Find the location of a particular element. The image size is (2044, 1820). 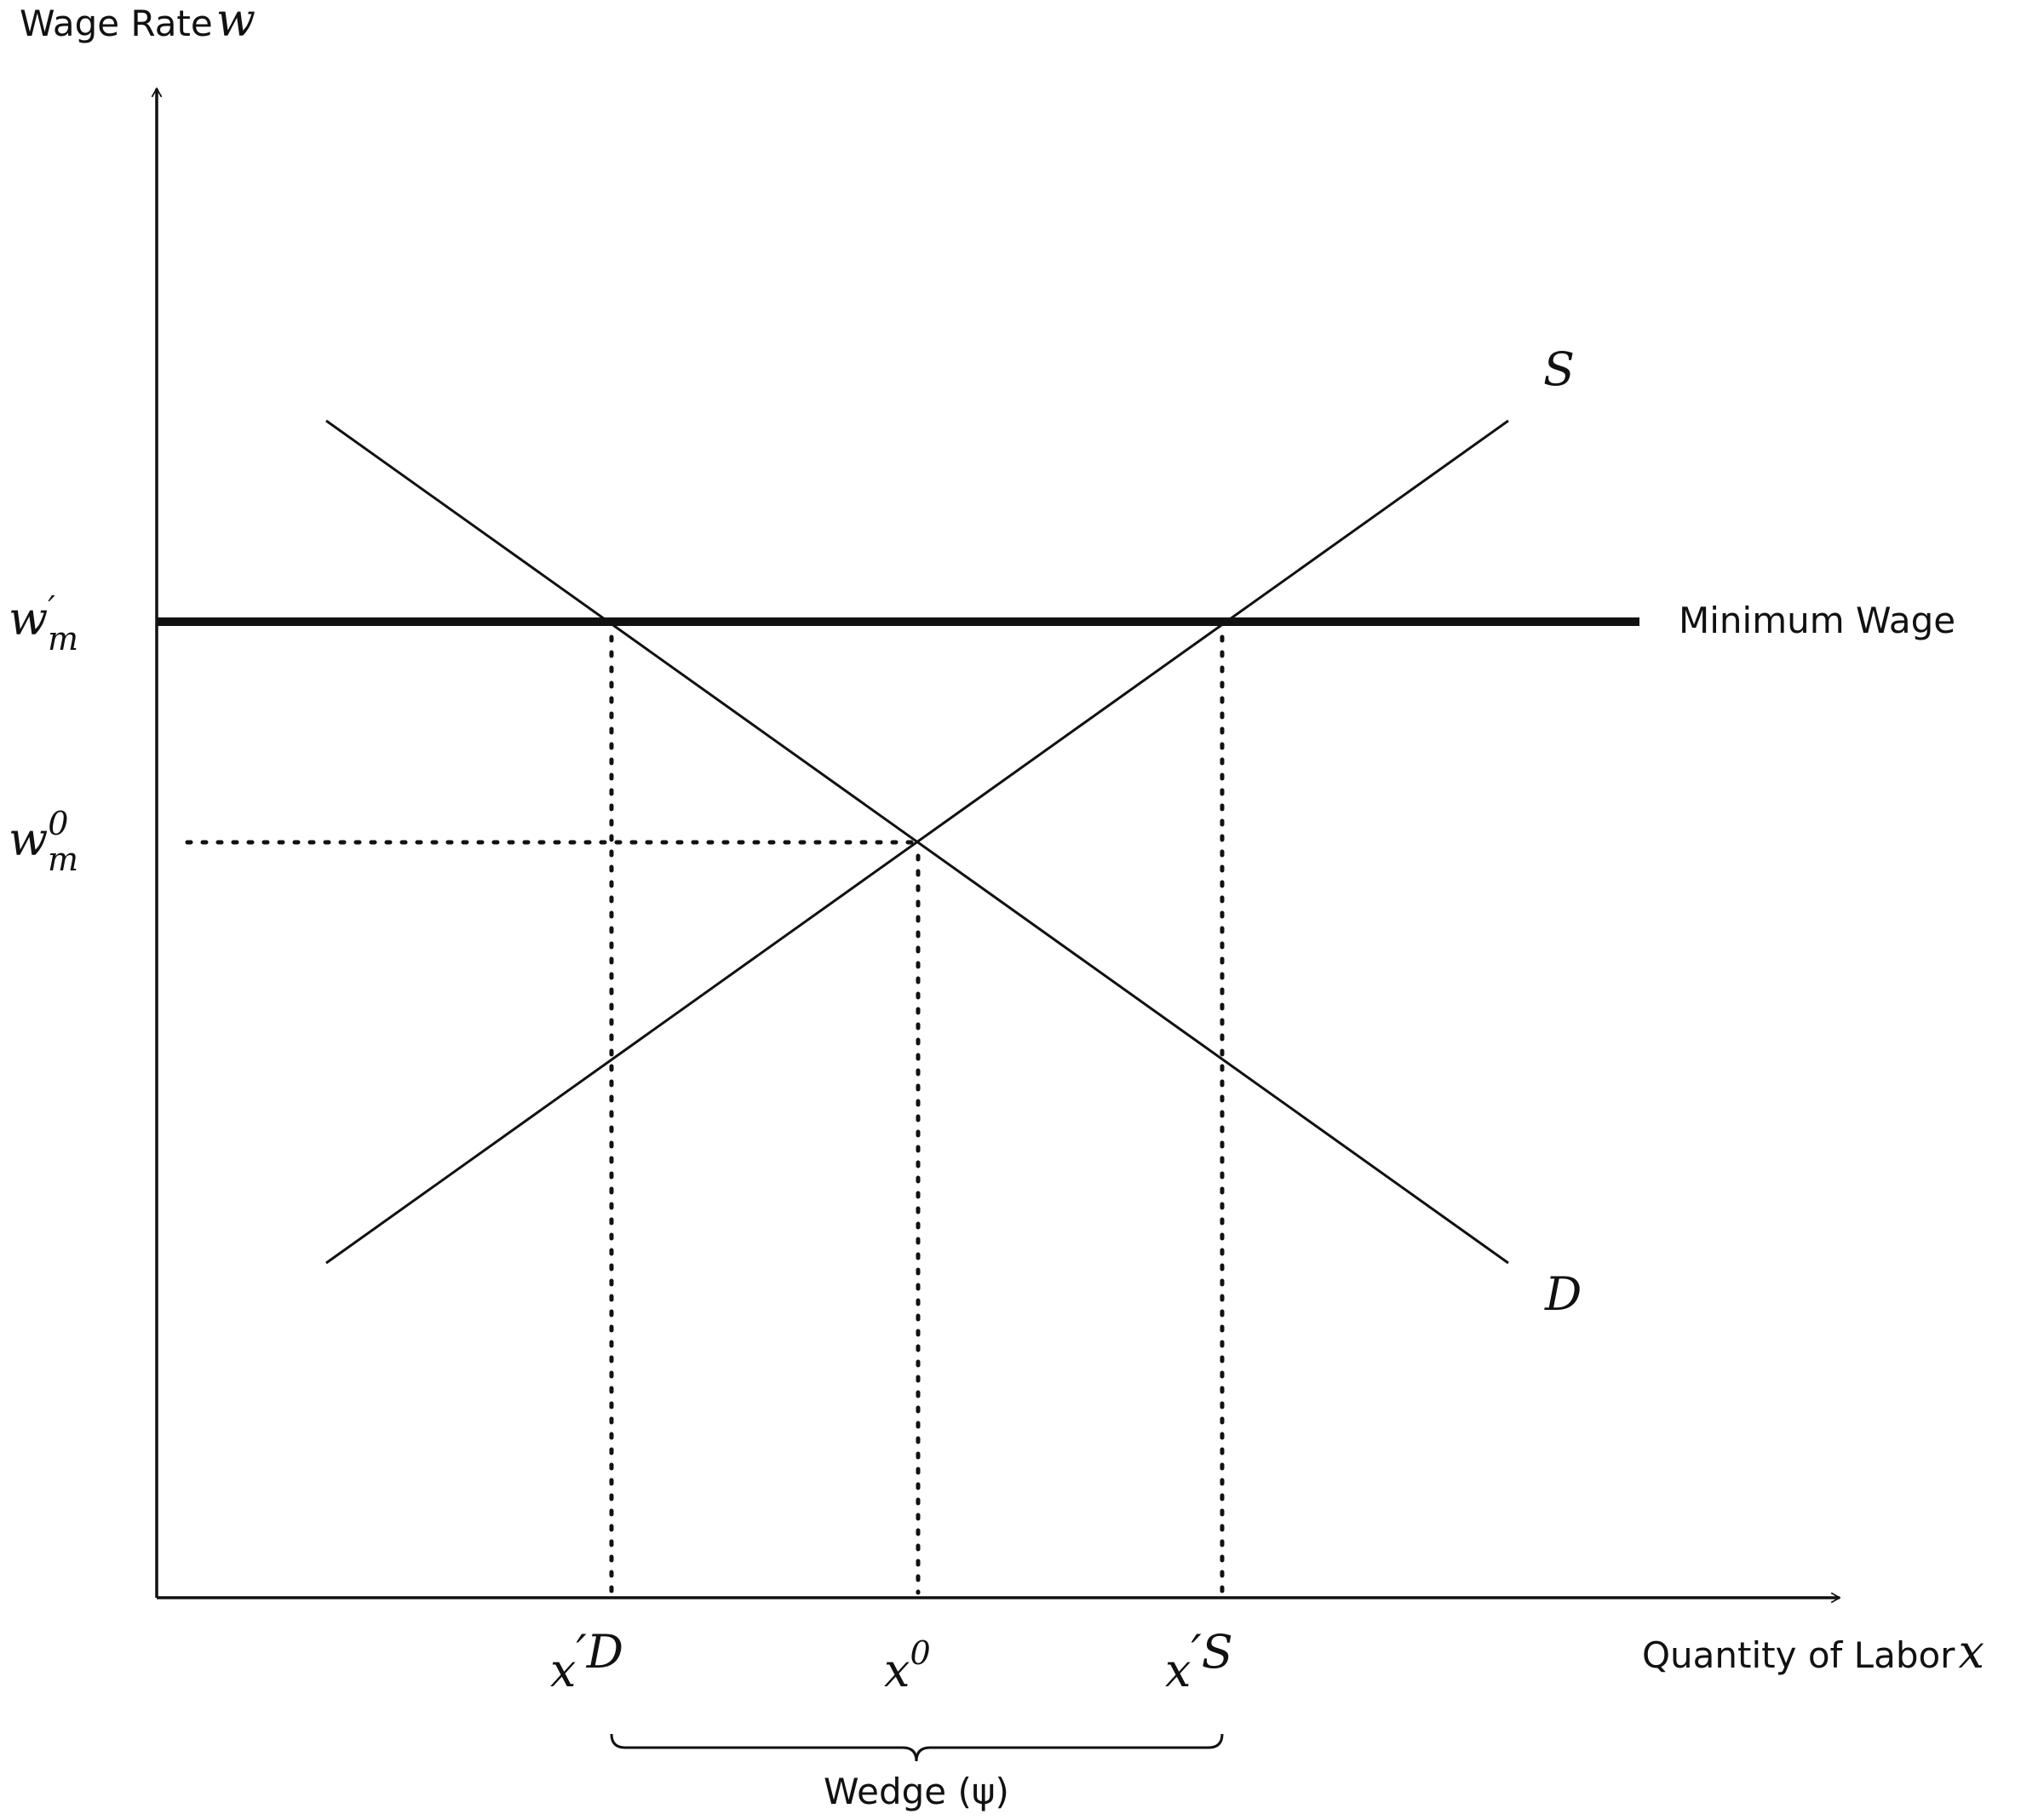

label-part: Wage Rate is located at coordinates (117, 23).